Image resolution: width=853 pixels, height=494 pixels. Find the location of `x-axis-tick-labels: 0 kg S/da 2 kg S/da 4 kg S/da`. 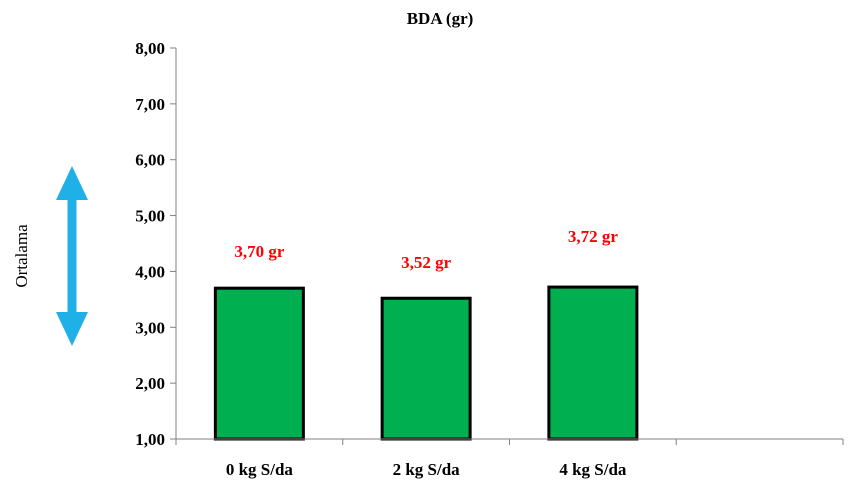

x-axis-tick-labels: 0 kg S/da 2 kg S/da 4 kg S/da is located at coordinates (426, 469).